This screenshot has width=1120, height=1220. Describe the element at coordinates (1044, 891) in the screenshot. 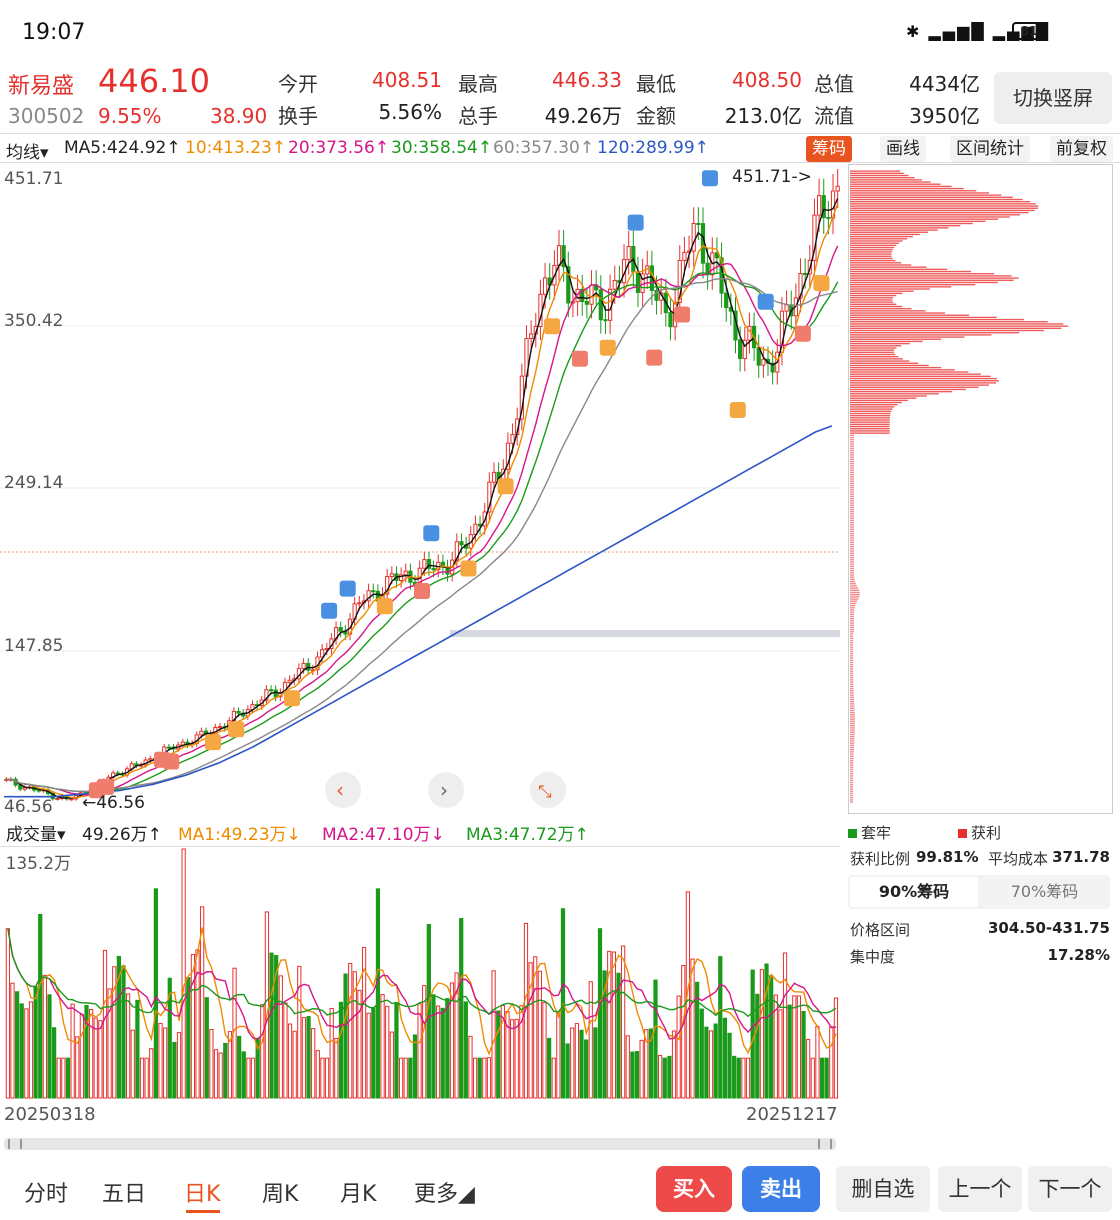

I see `tab-70-chips: 70%筹码` at that location.